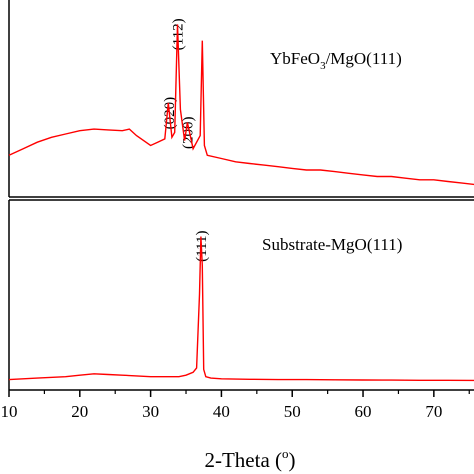 The image size is (474, 474). I want to click on x-tick-label: 40, so click(221, 411).